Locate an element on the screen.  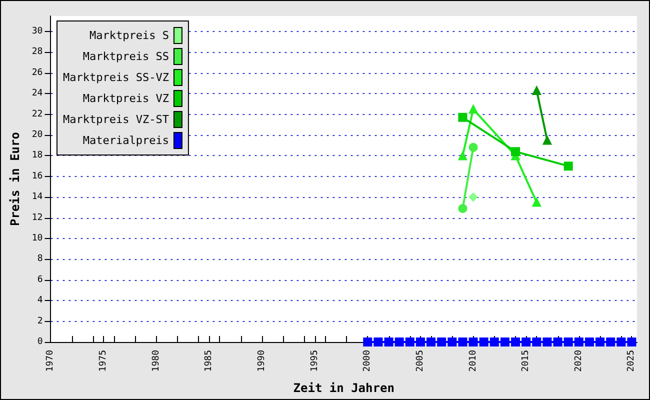
legend-label: Marktpreis SS is located at coordinates (125, 56).